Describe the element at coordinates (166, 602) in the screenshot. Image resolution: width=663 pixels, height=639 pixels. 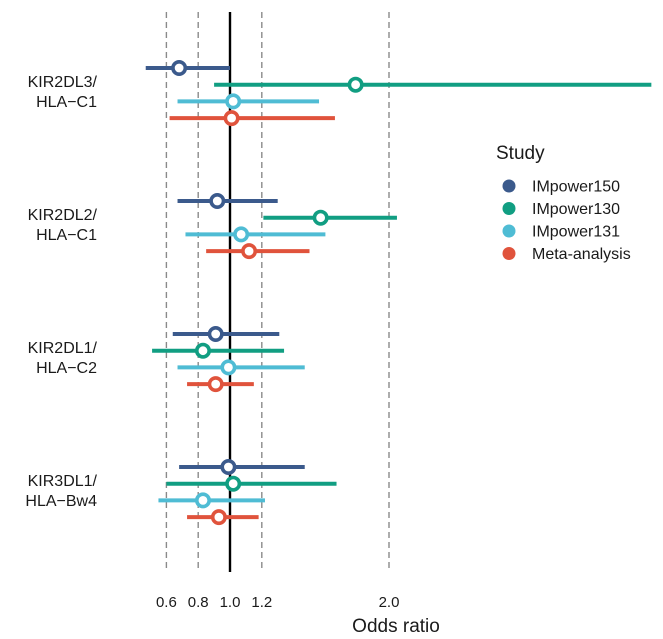
I see `x-tick-label: 0.6` at that location.